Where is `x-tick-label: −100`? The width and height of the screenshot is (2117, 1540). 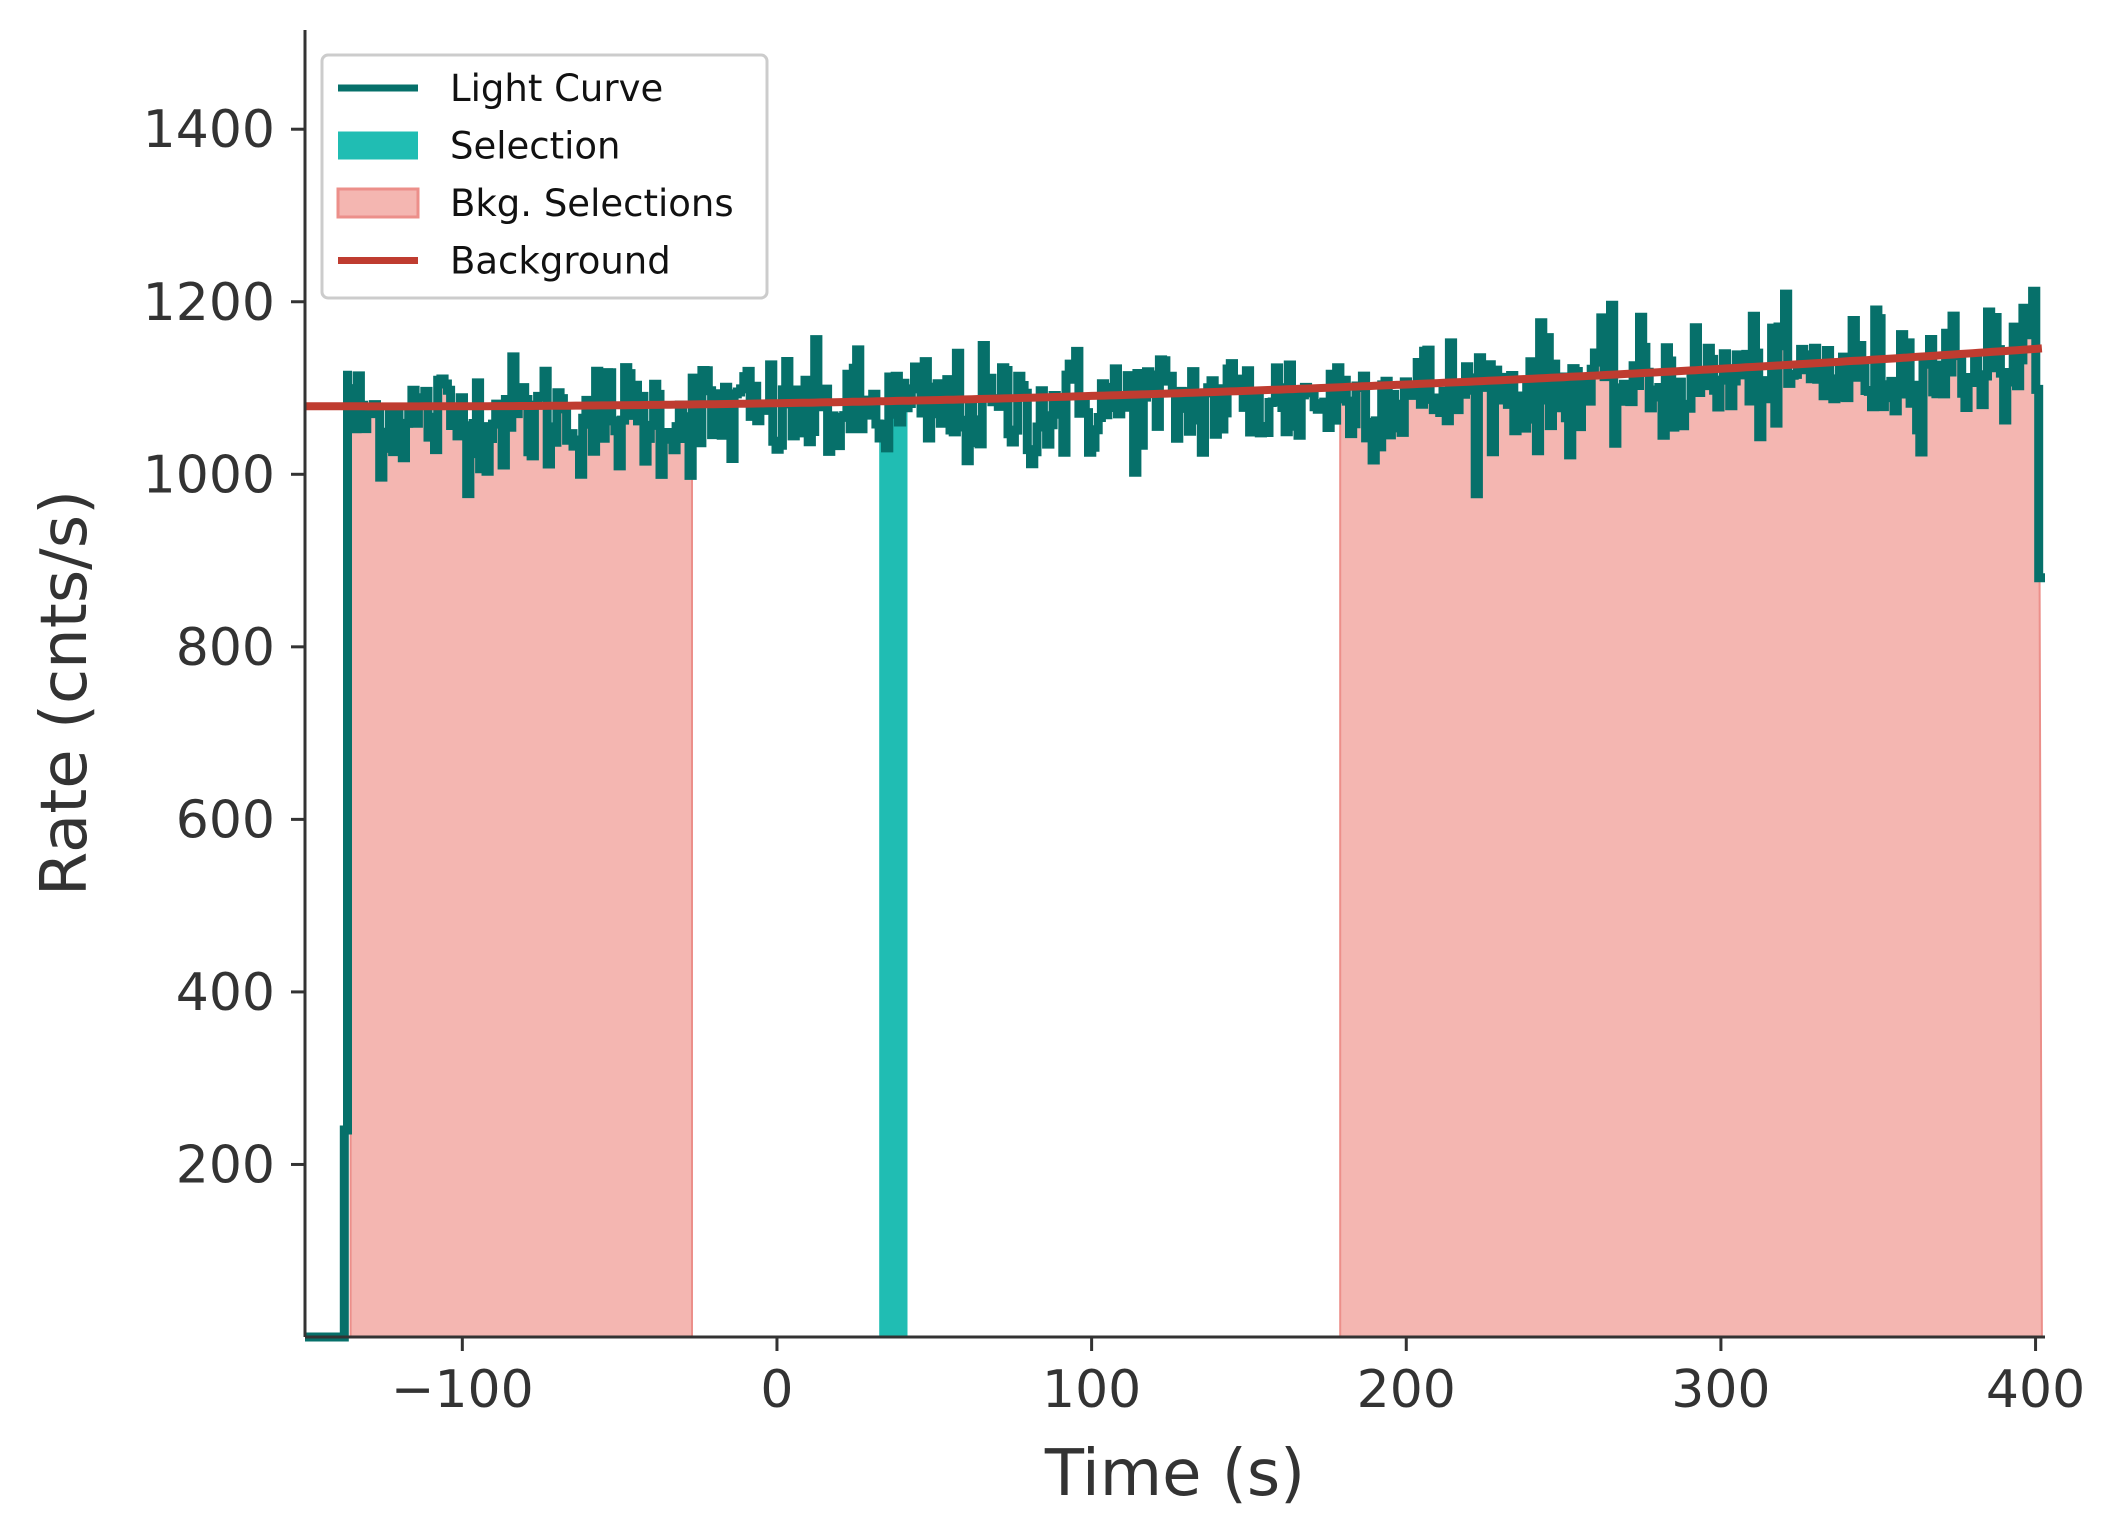 x-tick-label: −100 is located at coordinates (462, 1390).